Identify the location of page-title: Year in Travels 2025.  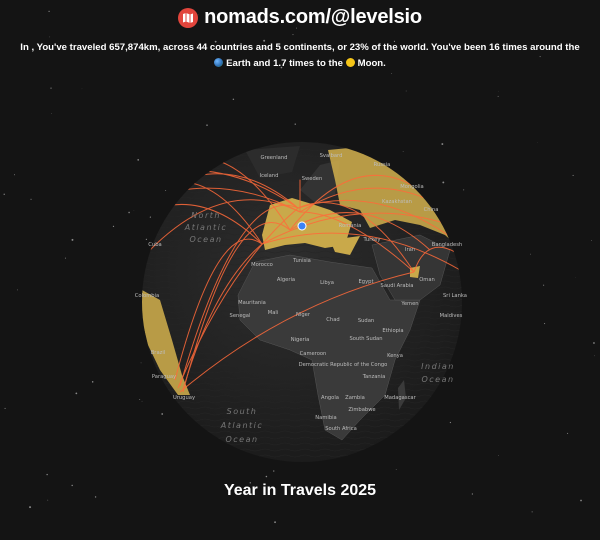
(300, 490).